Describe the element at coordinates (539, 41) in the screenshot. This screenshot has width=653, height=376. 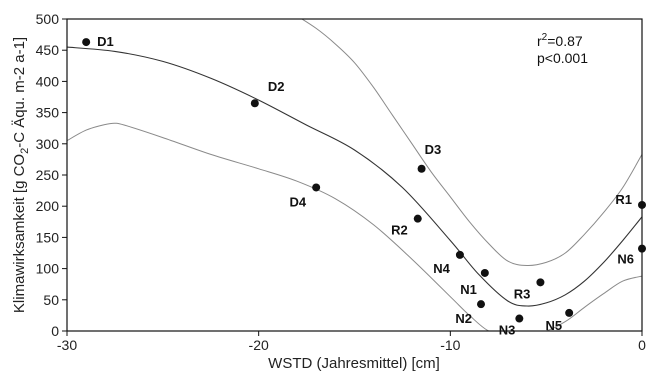
I see `r-squared-symbol: r` at that location.